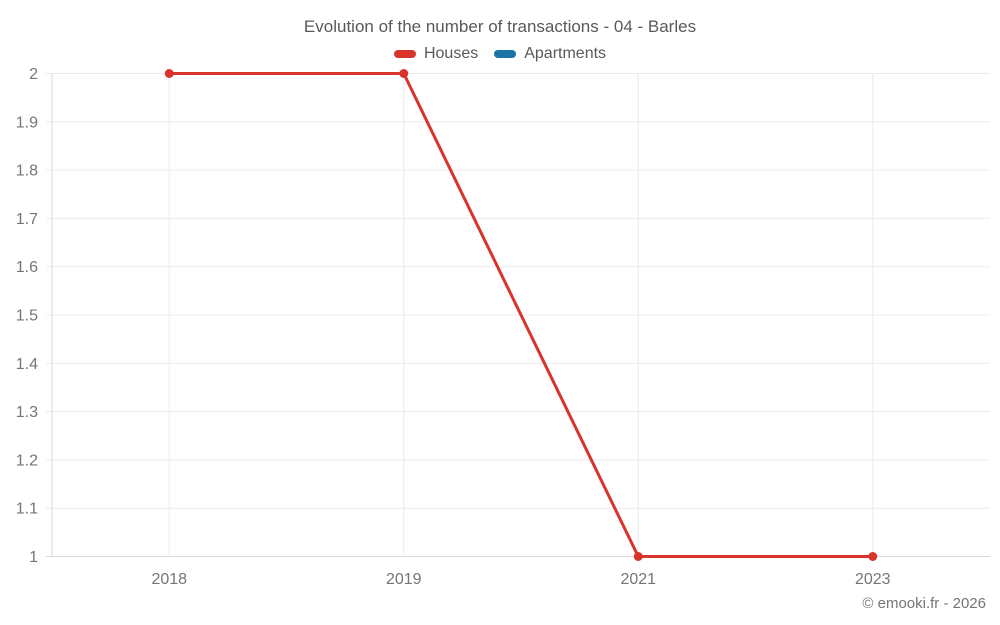 This screenshot has width=1000, height=625. I want to click on y-tick-label: 1.9, so click(27, 122).